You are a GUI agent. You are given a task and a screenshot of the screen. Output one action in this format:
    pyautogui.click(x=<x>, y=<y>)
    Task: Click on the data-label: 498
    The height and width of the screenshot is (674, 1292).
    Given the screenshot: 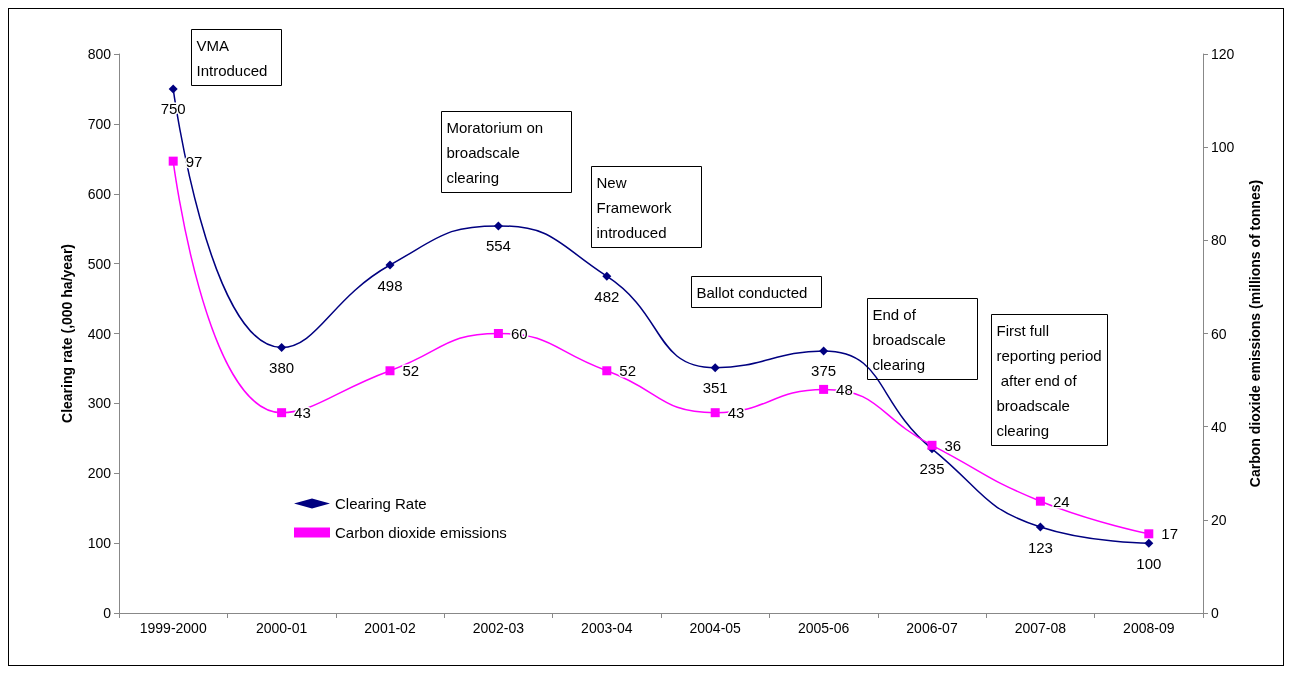 What is the action you would take?
    pyautogui.click(x=390, y=285)
    